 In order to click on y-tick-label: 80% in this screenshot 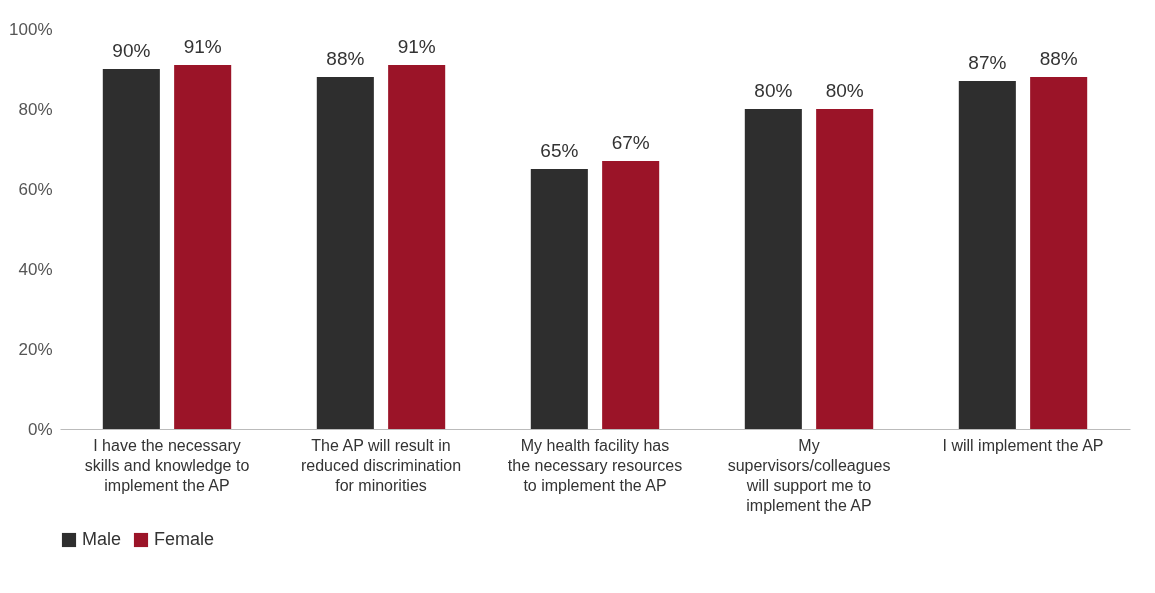, I will do `click(35, 109)`.